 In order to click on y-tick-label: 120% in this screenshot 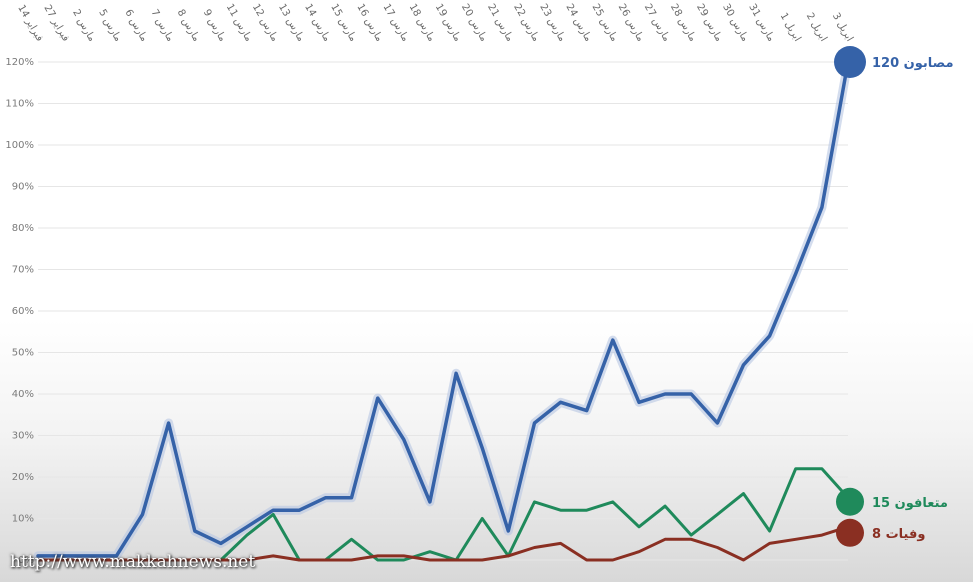, I will do `click(19, 62)`.